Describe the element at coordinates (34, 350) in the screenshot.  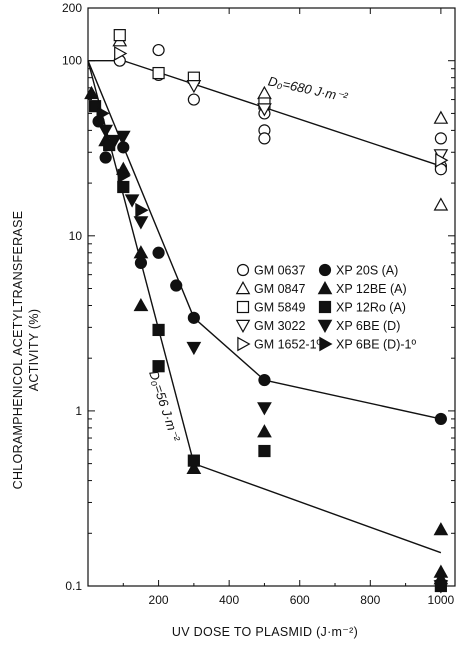
I see `y-axis-label-line-2: ACTIVITY (%)` at that location.